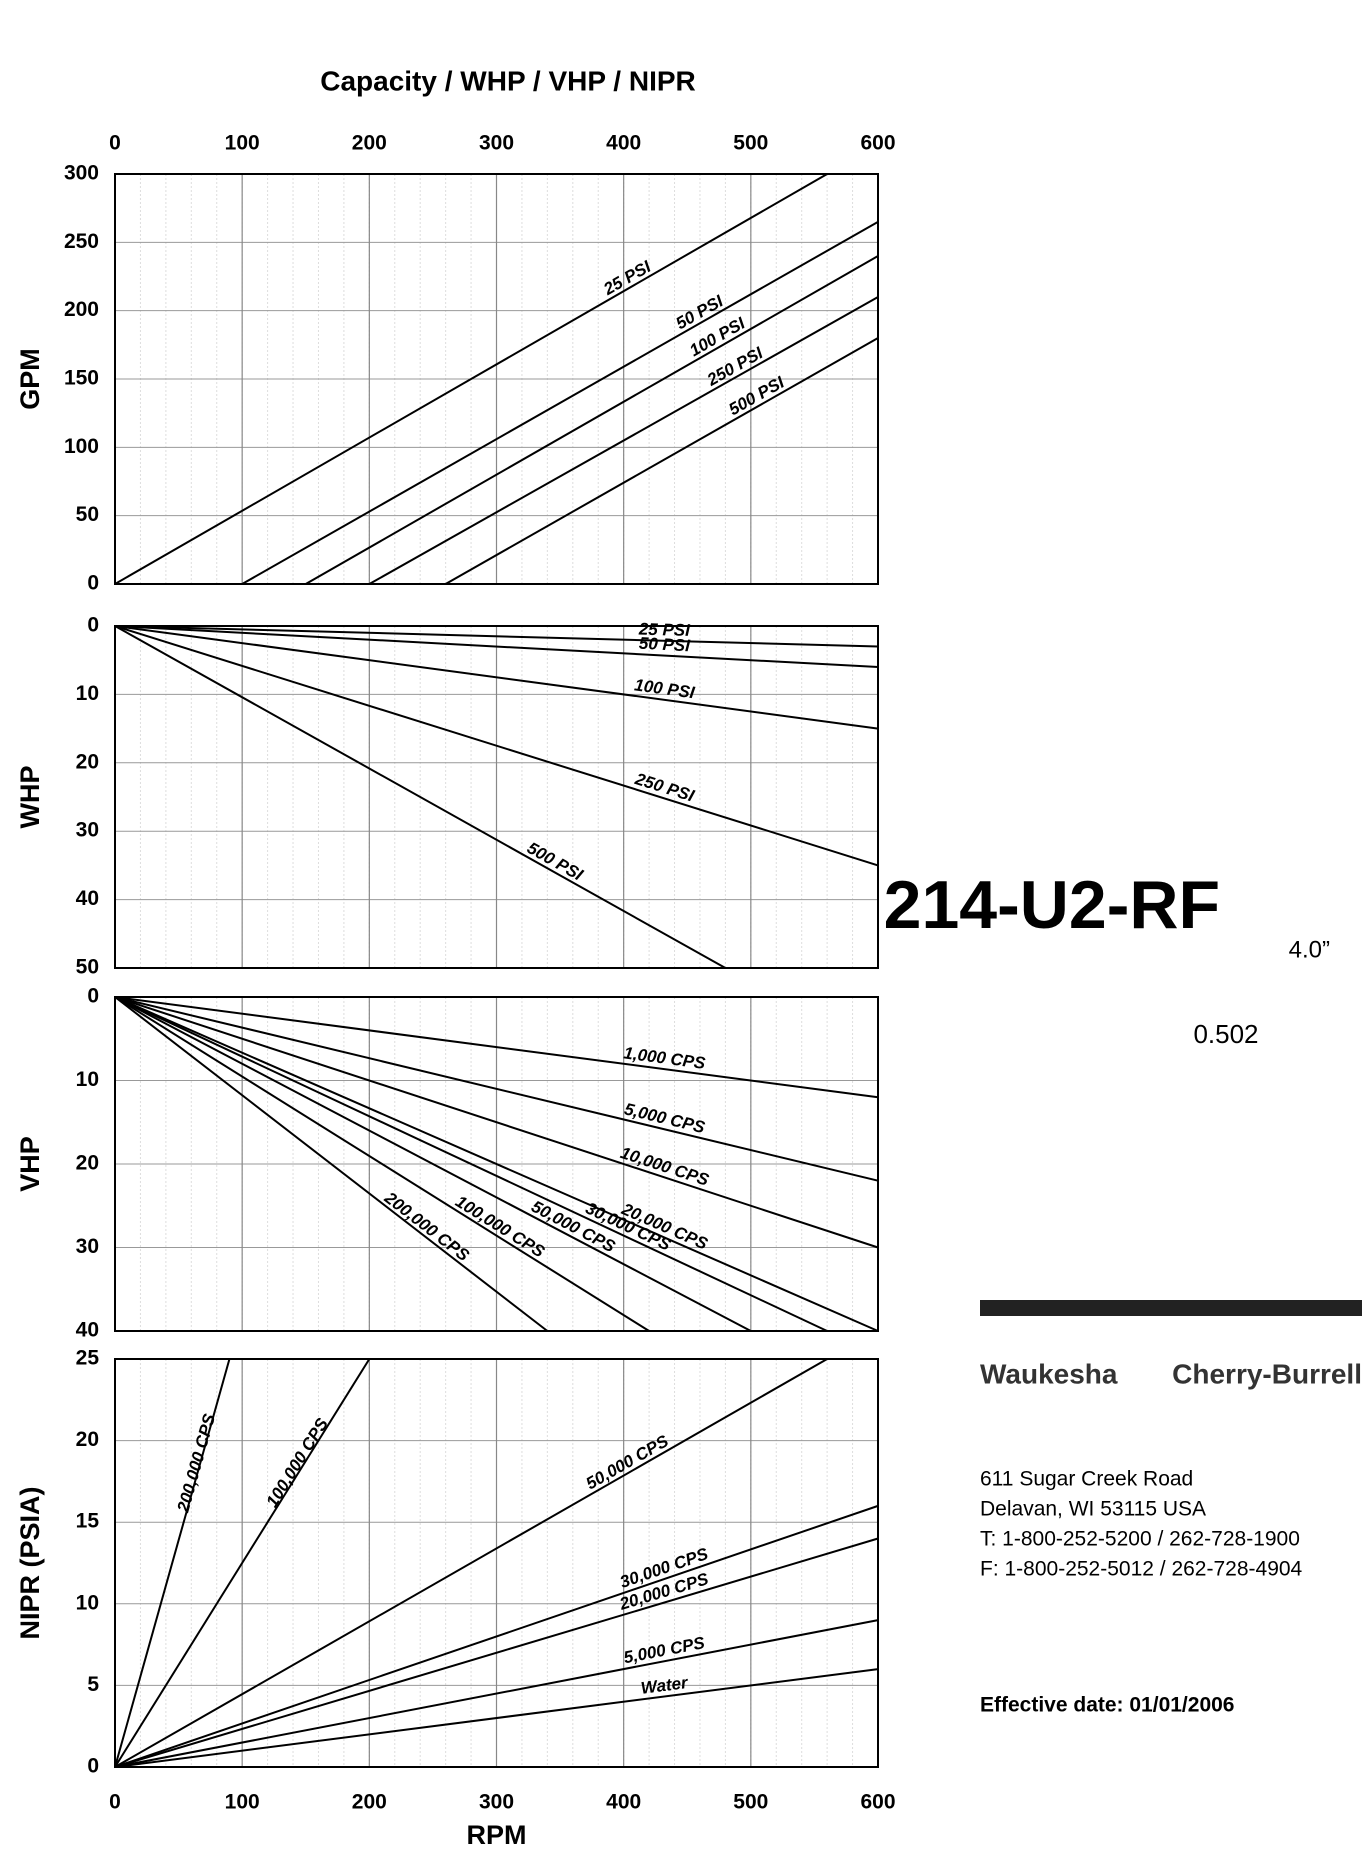 The image size is (1367, 1851). I want to click on logo-bar, so click(1171, 1308).